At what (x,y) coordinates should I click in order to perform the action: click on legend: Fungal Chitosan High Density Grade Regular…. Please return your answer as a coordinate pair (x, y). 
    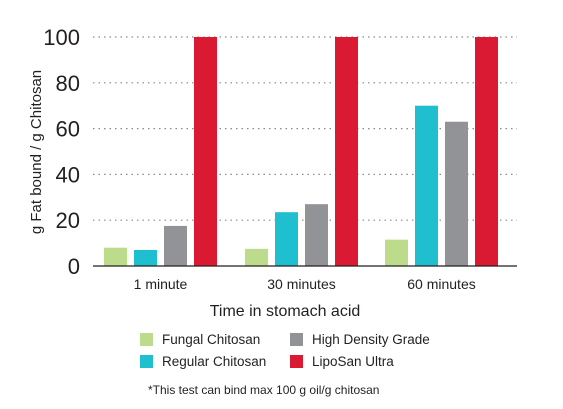
    Looking at the image, I should click on (305, 350).